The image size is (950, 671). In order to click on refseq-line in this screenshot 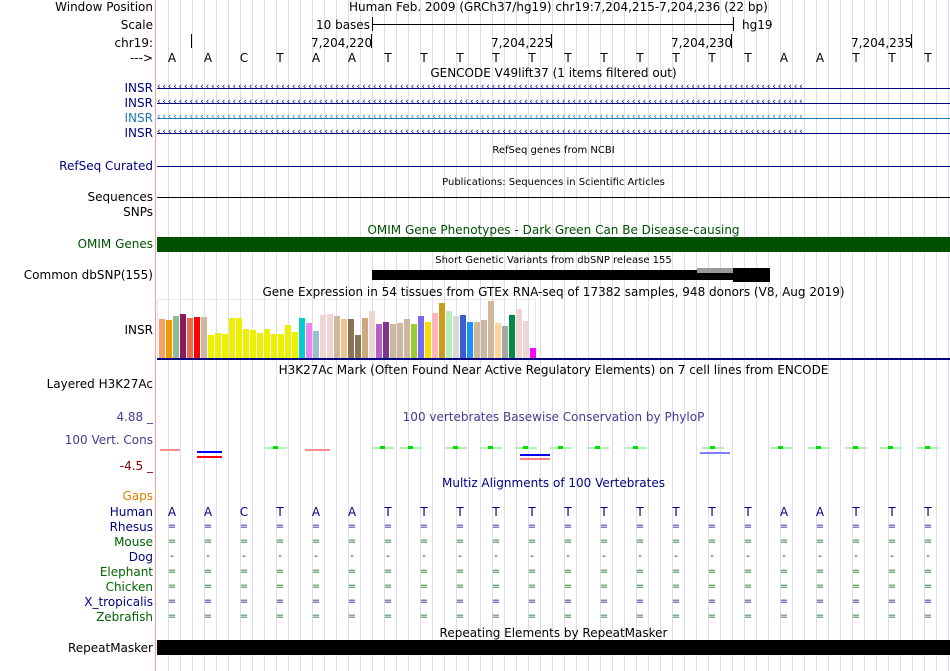, I will do `click(553, 166)`.